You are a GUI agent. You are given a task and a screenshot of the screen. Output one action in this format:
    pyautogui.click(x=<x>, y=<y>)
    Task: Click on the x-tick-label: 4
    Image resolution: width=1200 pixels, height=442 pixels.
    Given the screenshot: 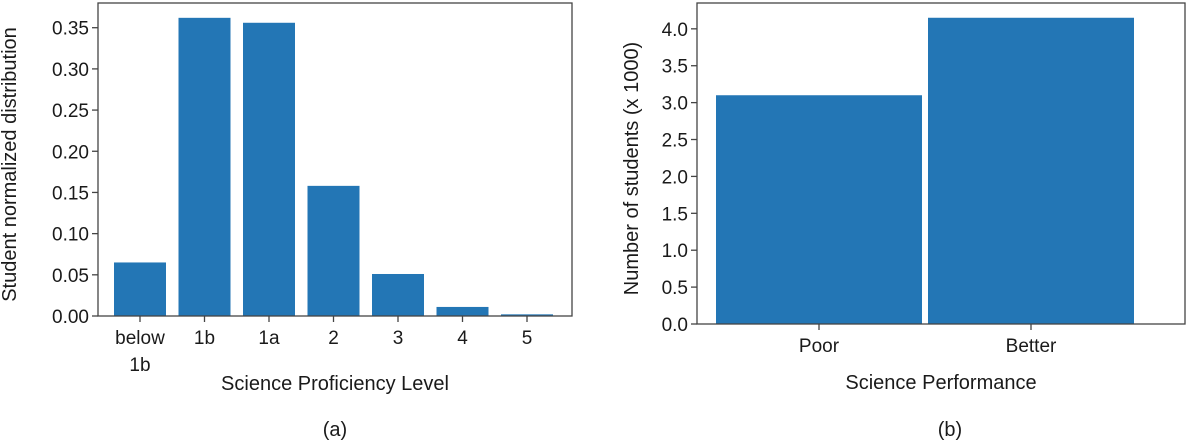 What is the action you would take?
    pyautogui.click(x=462, y=338)
    